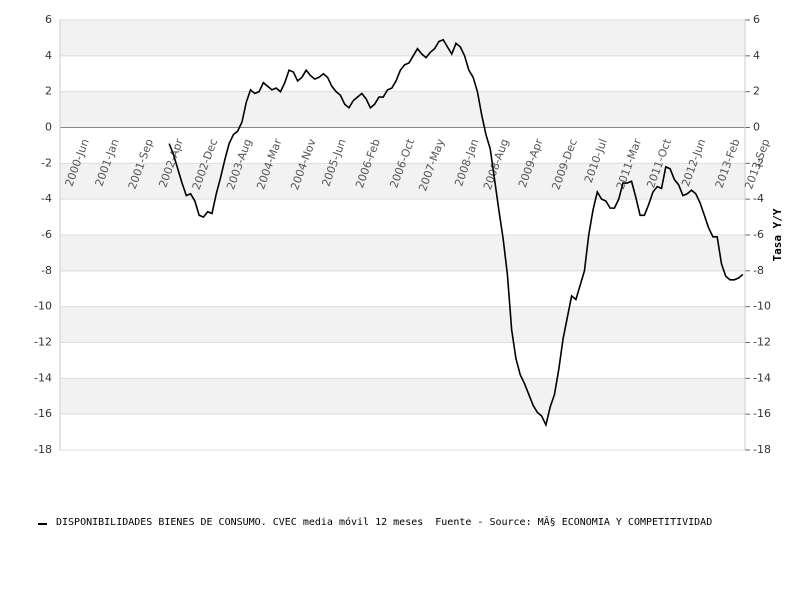 This screenshot has height=600, width=800. Describe the element at coordinates (43, 413) in the screenshot. I see `y-tick-label: -16` at that location.